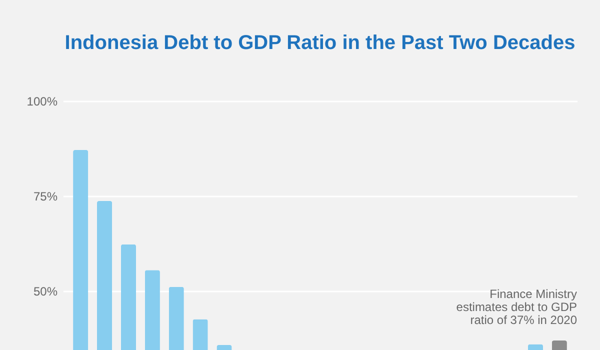 The height and width of the screenshot is (350, 600). What do you see at coordinates (320, 43) in the screenshot?
I see `chart-title: Indonesia Debt to GDP Ratio in the Past Two Decades` at bounding box center [320, 43].